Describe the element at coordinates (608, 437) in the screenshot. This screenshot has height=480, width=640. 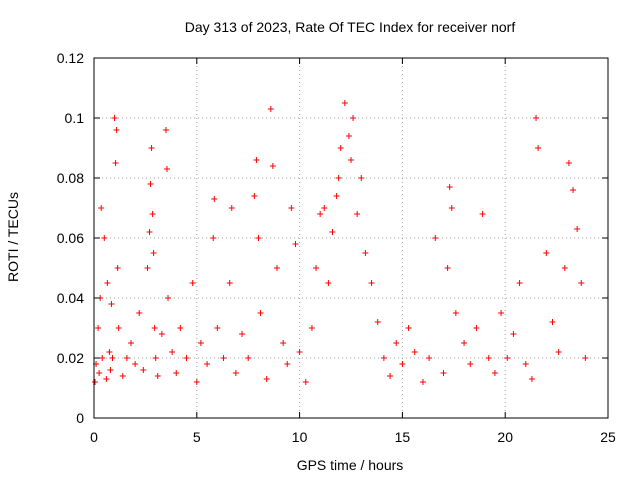
I see `x-tick-label: 25` at that location.